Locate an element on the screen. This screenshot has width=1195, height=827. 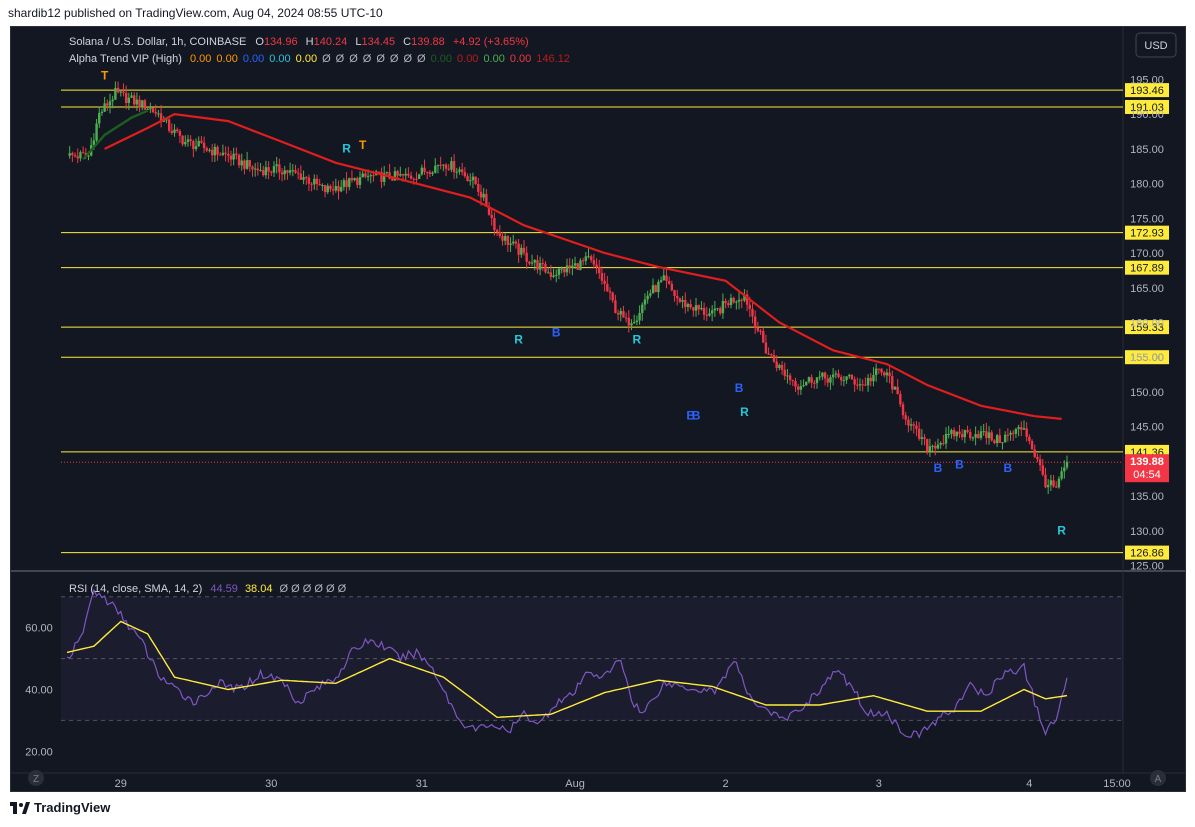
tradingview-logo-icon is located at coordinates (20, 807).